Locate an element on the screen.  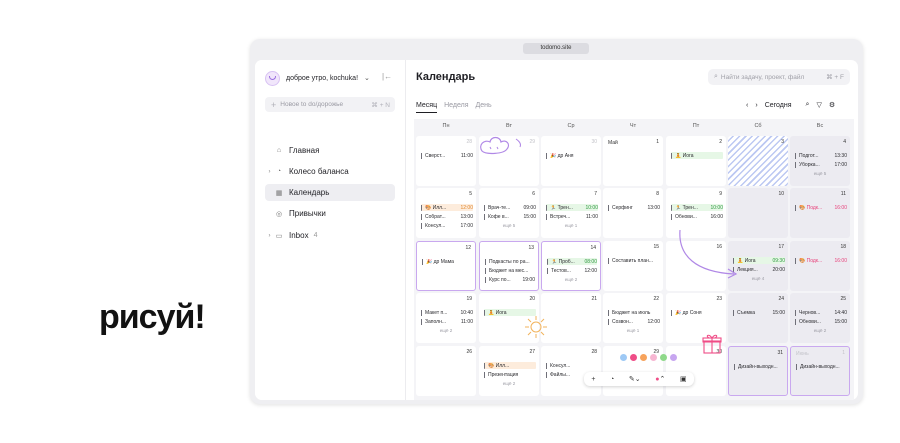
prev-icon: ‹ is located at coordinates (747, 105).